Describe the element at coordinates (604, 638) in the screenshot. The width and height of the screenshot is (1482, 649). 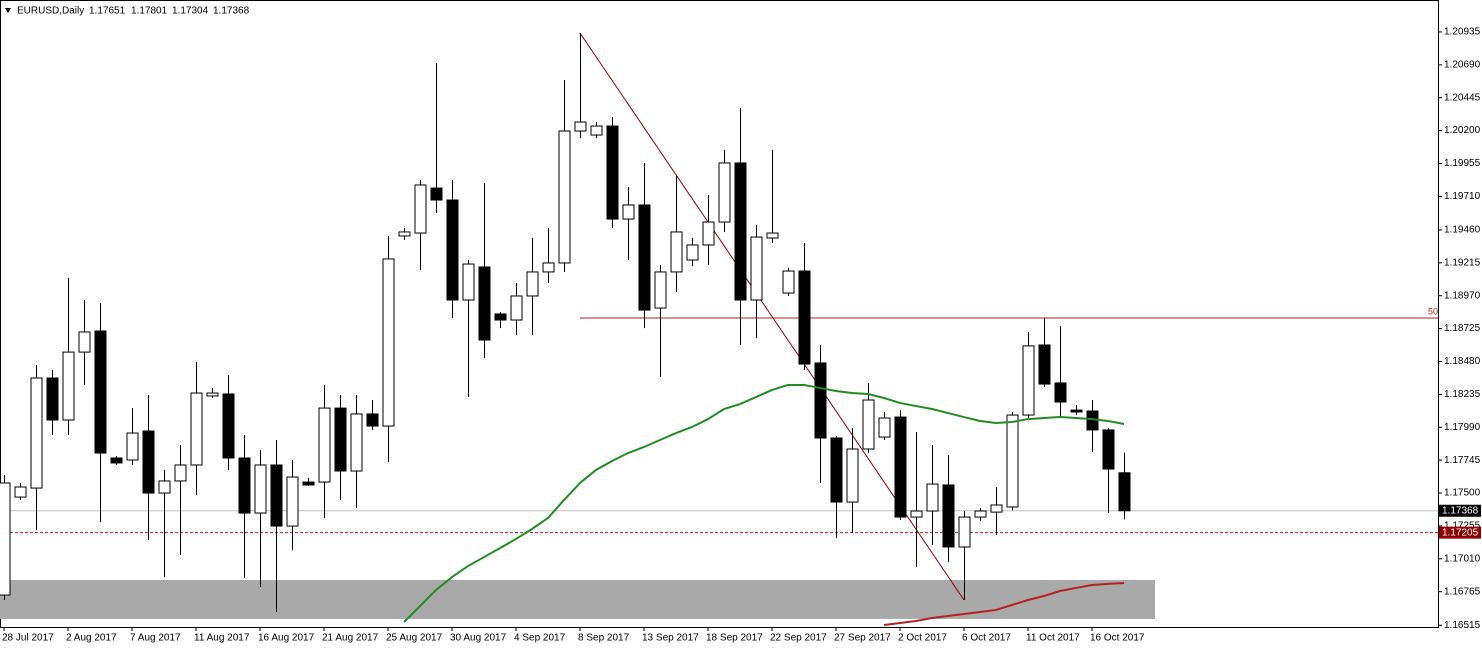
I see `x-tick-label: 8 Sep 2017` at that location.